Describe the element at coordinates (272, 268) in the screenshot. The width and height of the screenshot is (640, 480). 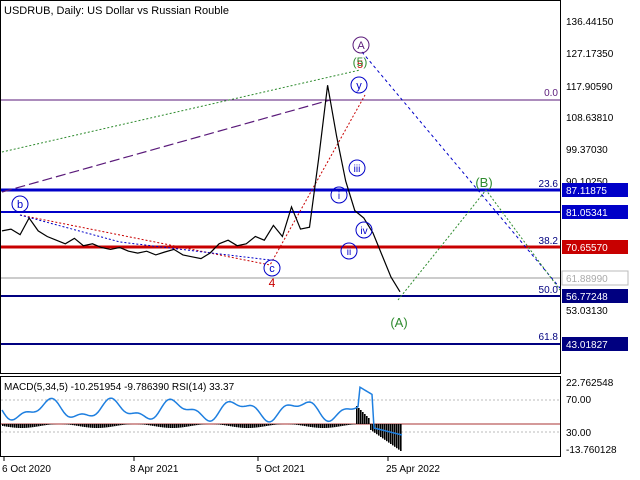
I see `wave-c-circle` at that location.